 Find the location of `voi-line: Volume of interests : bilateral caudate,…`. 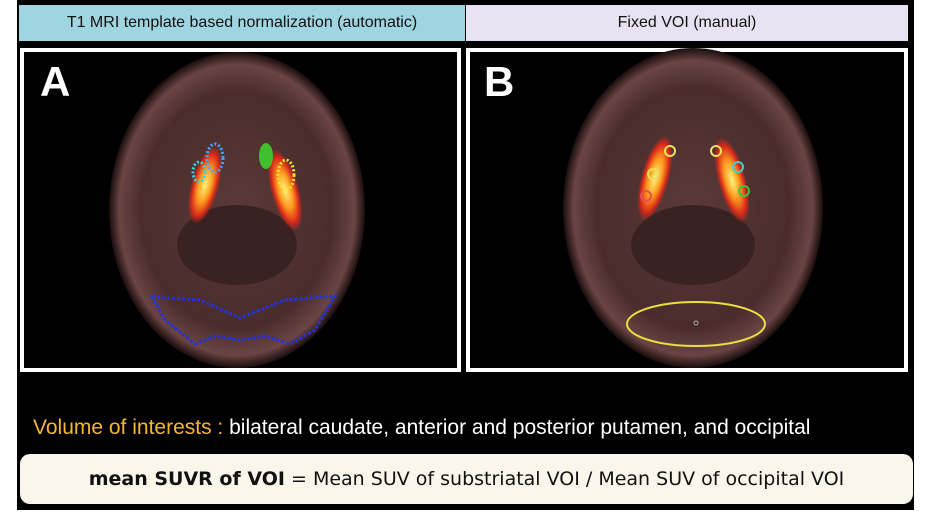

voi-line: Volume of interests : bilateral caudate,… is located at coordinates (421, 428).